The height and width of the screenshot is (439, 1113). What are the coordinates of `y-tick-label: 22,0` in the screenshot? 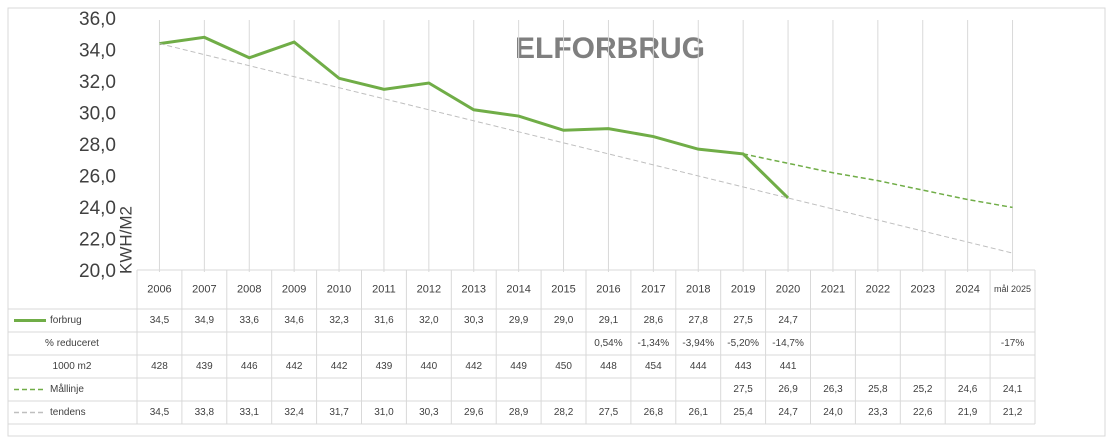 It's located at (97, 240).